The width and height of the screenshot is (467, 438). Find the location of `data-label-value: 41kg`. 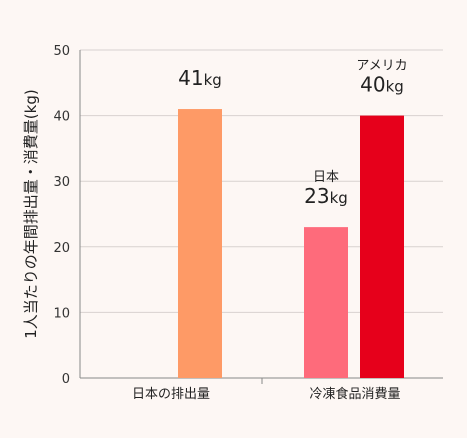

data-label-value: 41kg is located at coordinates (200, 78).